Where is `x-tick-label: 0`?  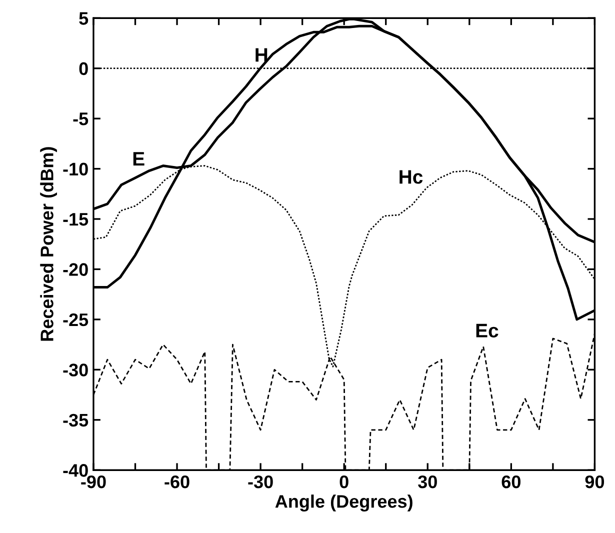 x-tick-label: 0 is located at coordinates (344, 481).